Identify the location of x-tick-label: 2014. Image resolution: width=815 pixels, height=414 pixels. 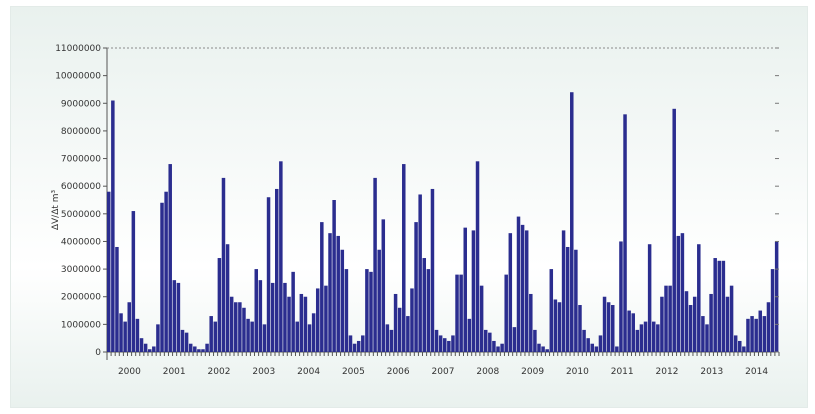
(756, 372).